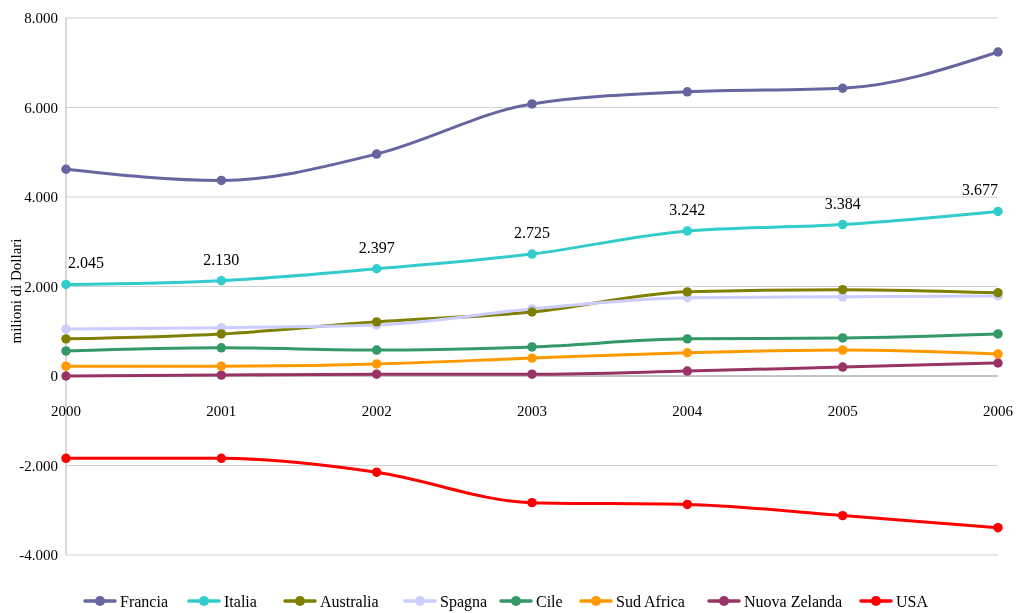  Describe the element at coordinates (144, 601) in the screenshot. I see `legend-label: Francia` at that location.